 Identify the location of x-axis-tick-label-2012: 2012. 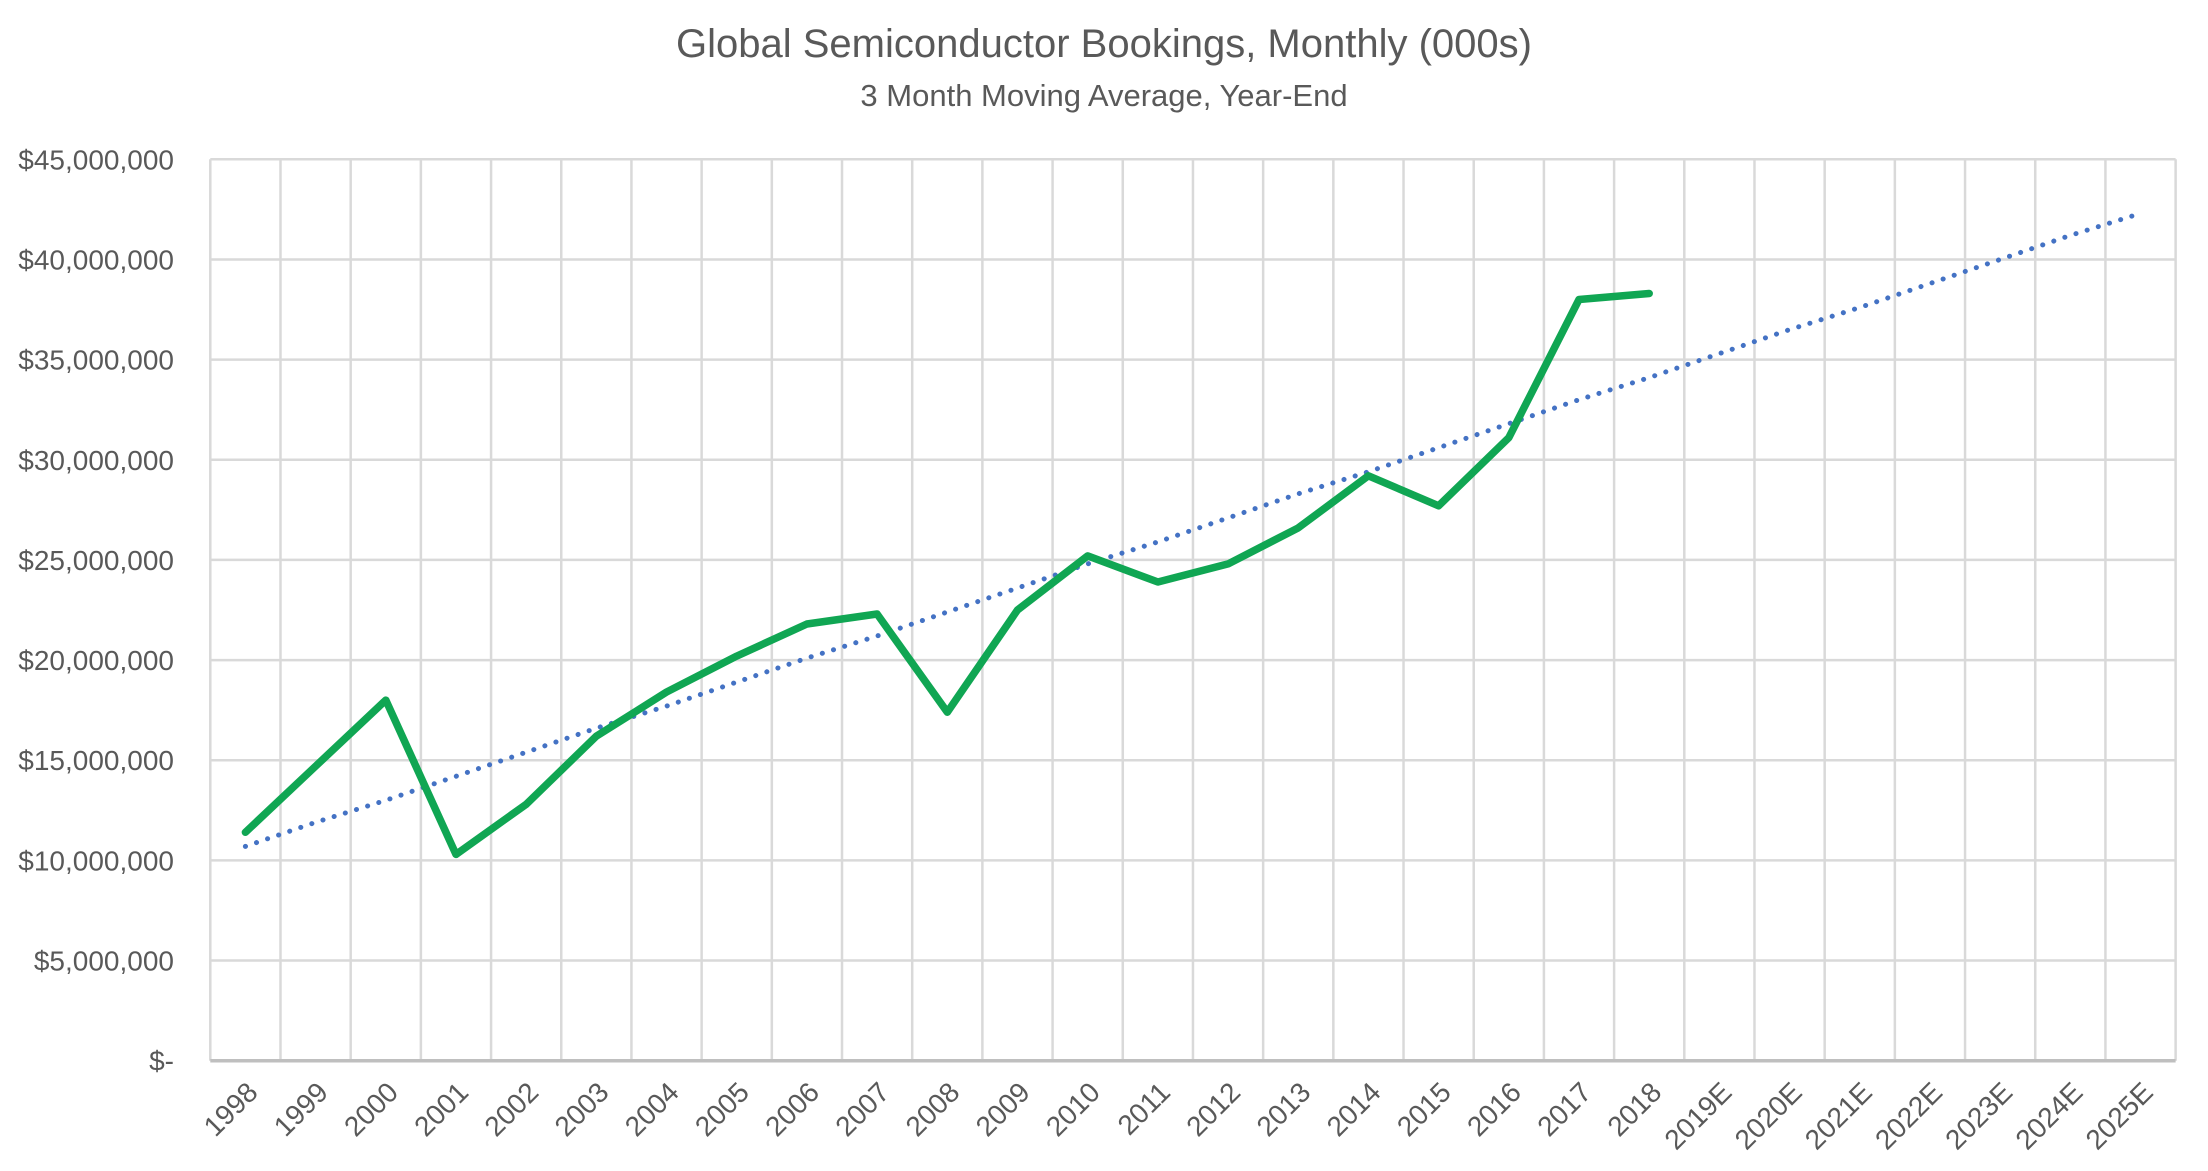
(1213, 1109).